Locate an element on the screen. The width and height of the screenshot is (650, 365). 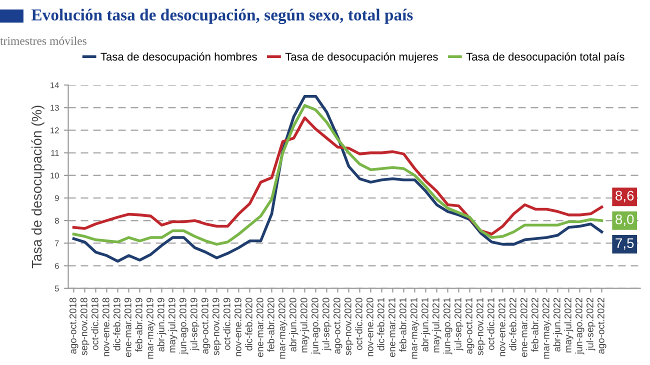
x-tick-label: oct-dic.2018 is located at coordinates (94, 324).